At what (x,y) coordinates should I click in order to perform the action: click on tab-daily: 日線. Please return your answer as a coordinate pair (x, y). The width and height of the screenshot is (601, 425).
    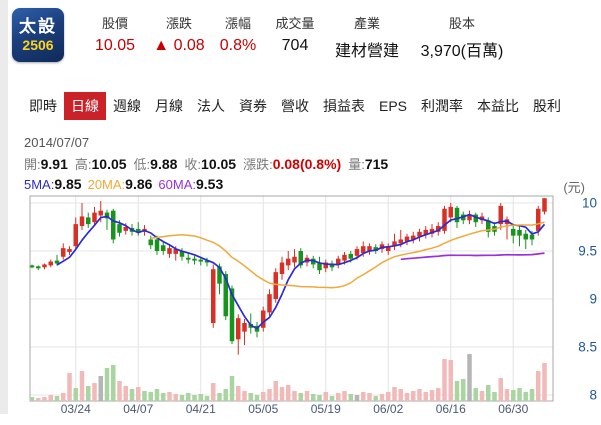
    Looking at the image, I should click on (85, 106).